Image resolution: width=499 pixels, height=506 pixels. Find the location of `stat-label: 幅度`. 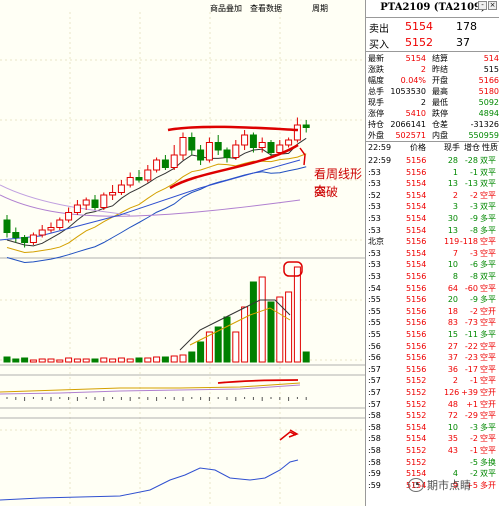

stat-label: 幅度 is located at coordinates (376, 80).